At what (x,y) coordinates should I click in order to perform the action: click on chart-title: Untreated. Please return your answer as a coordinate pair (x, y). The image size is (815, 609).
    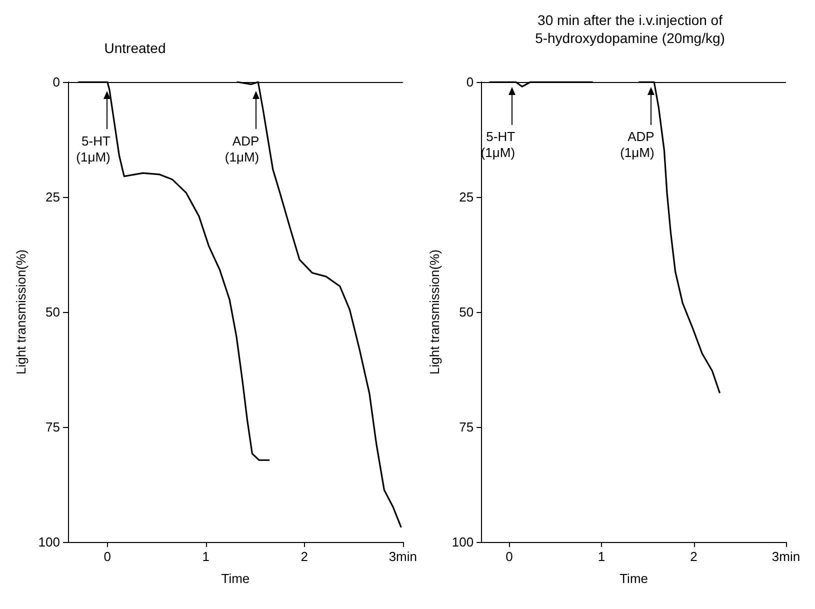
    Looking at the image, I should click on (135, 48).